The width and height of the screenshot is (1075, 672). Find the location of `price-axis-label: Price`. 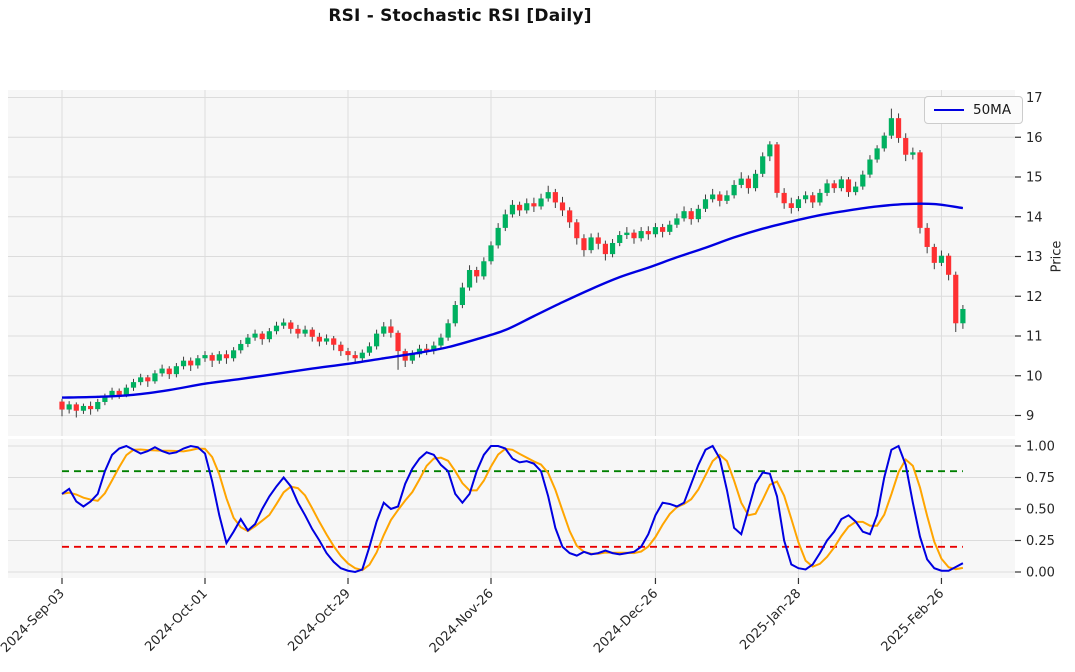

price-axis-label: Price is located at coordinates (1057, 256).